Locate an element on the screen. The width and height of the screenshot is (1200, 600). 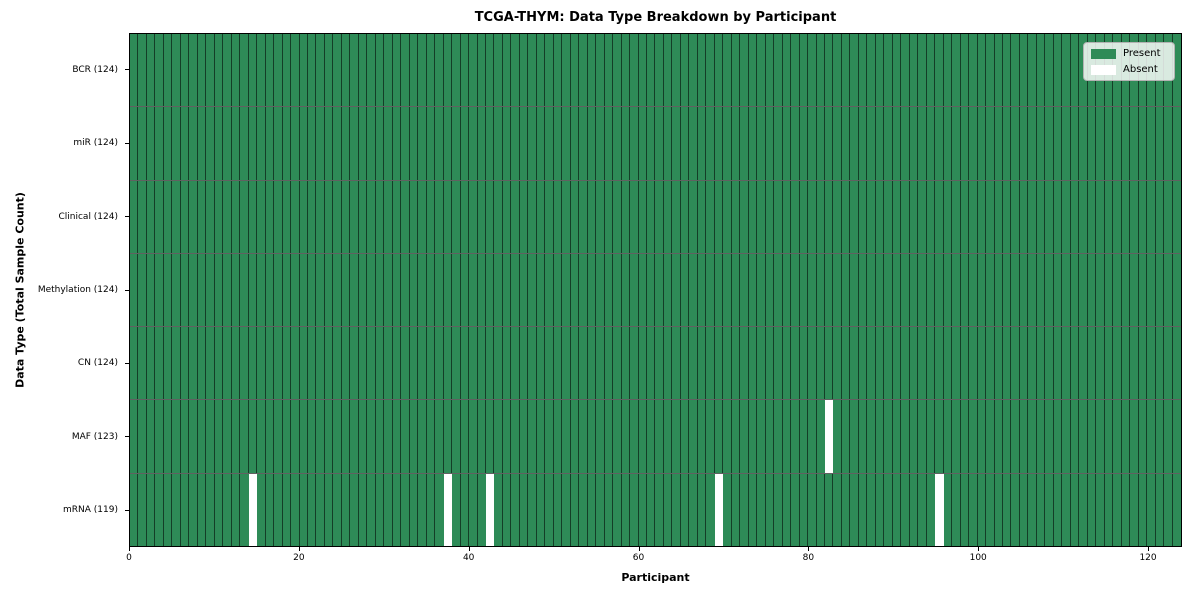
legend: Present Absent is located at coordinates (1129, 61).